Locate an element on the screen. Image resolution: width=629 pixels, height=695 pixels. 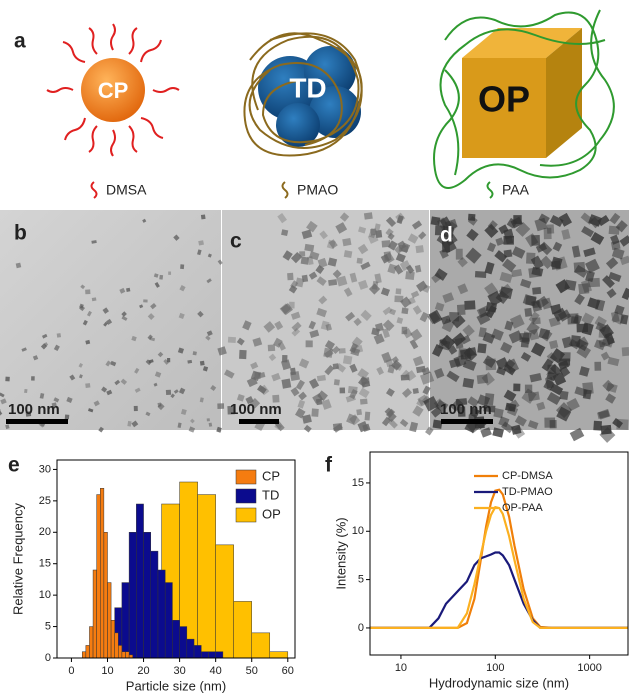
coating-label: DMSA is located at coordinates (126, 190).